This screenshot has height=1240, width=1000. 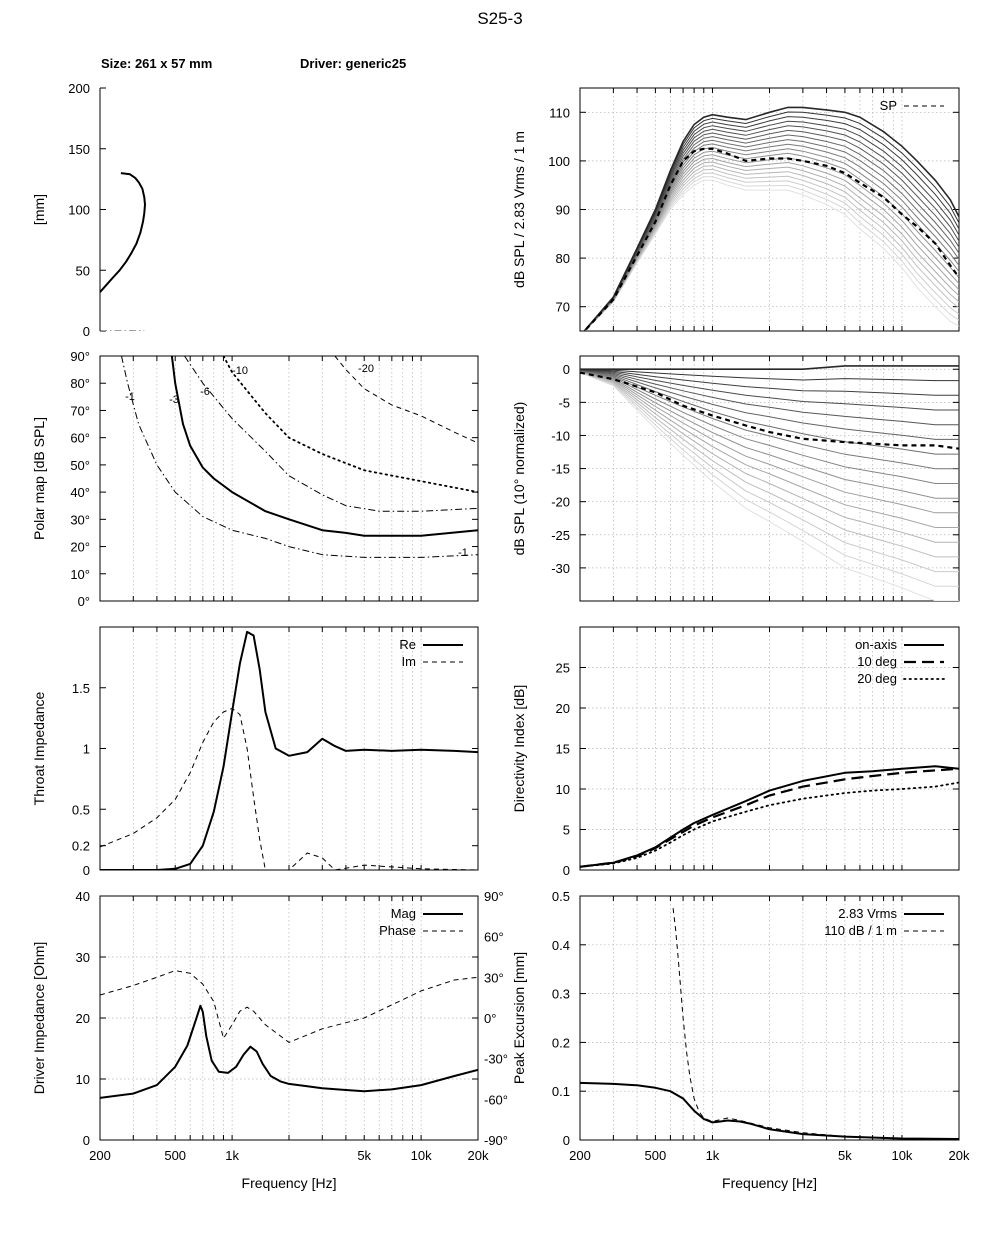 What do you see at coordinates (81, 846) in the screenshot?
I see `y-tick-label: 0.2` at bounding box center [81, 846].